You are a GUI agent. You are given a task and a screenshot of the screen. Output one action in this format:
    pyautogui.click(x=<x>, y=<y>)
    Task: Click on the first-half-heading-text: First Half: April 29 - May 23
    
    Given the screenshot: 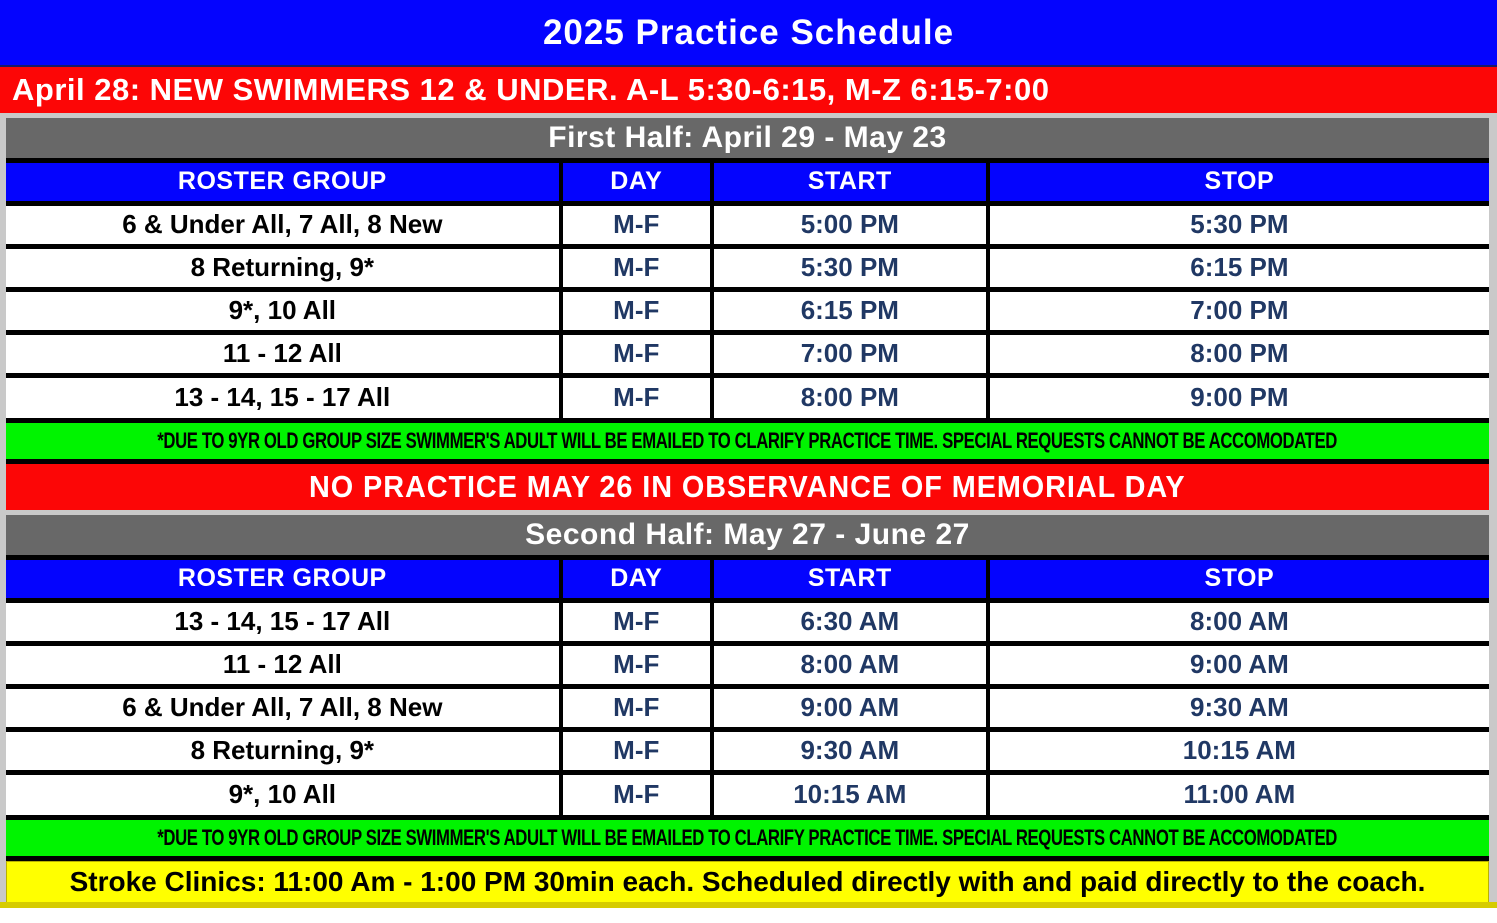 What is the action you would take?
    pyautogui.click(x=747, y=137)
    